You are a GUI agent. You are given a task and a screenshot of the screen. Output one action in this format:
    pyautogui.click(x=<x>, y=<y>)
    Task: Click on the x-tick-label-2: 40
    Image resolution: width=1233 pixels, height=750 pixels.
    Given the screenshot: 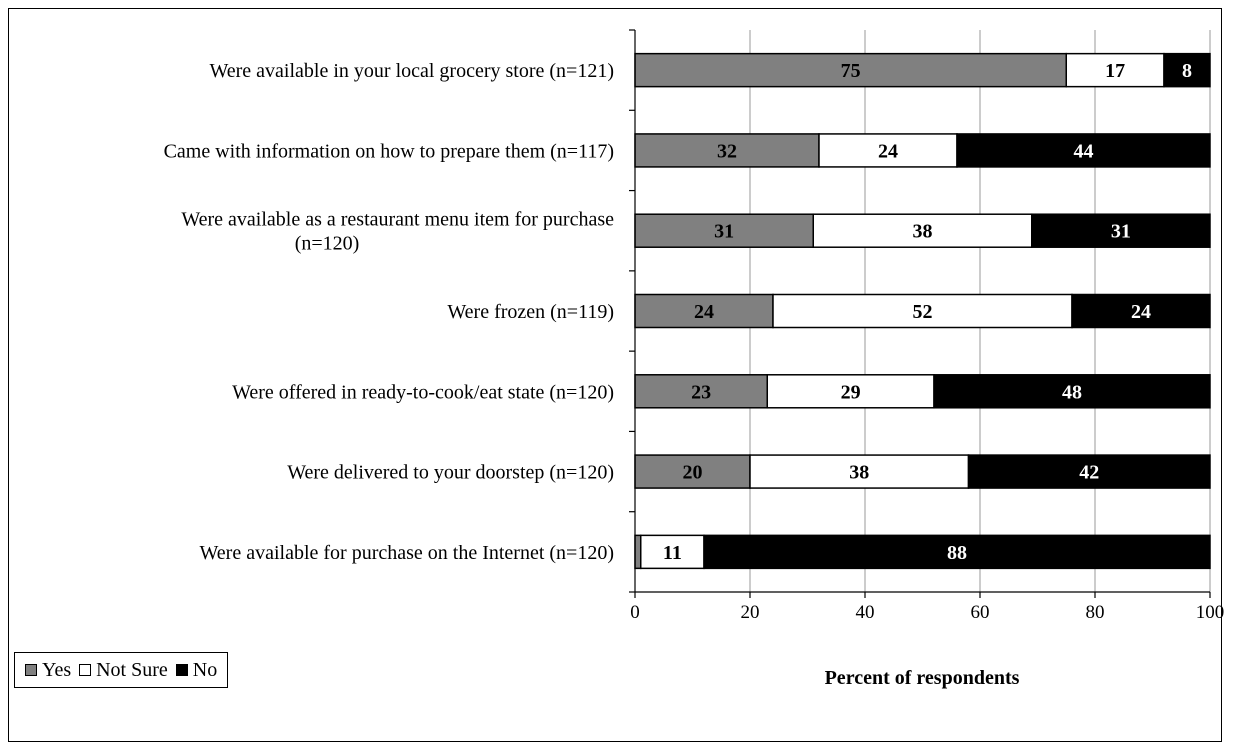 What is the action you would take?
    pyautogui.click(x=865, y=612)
    